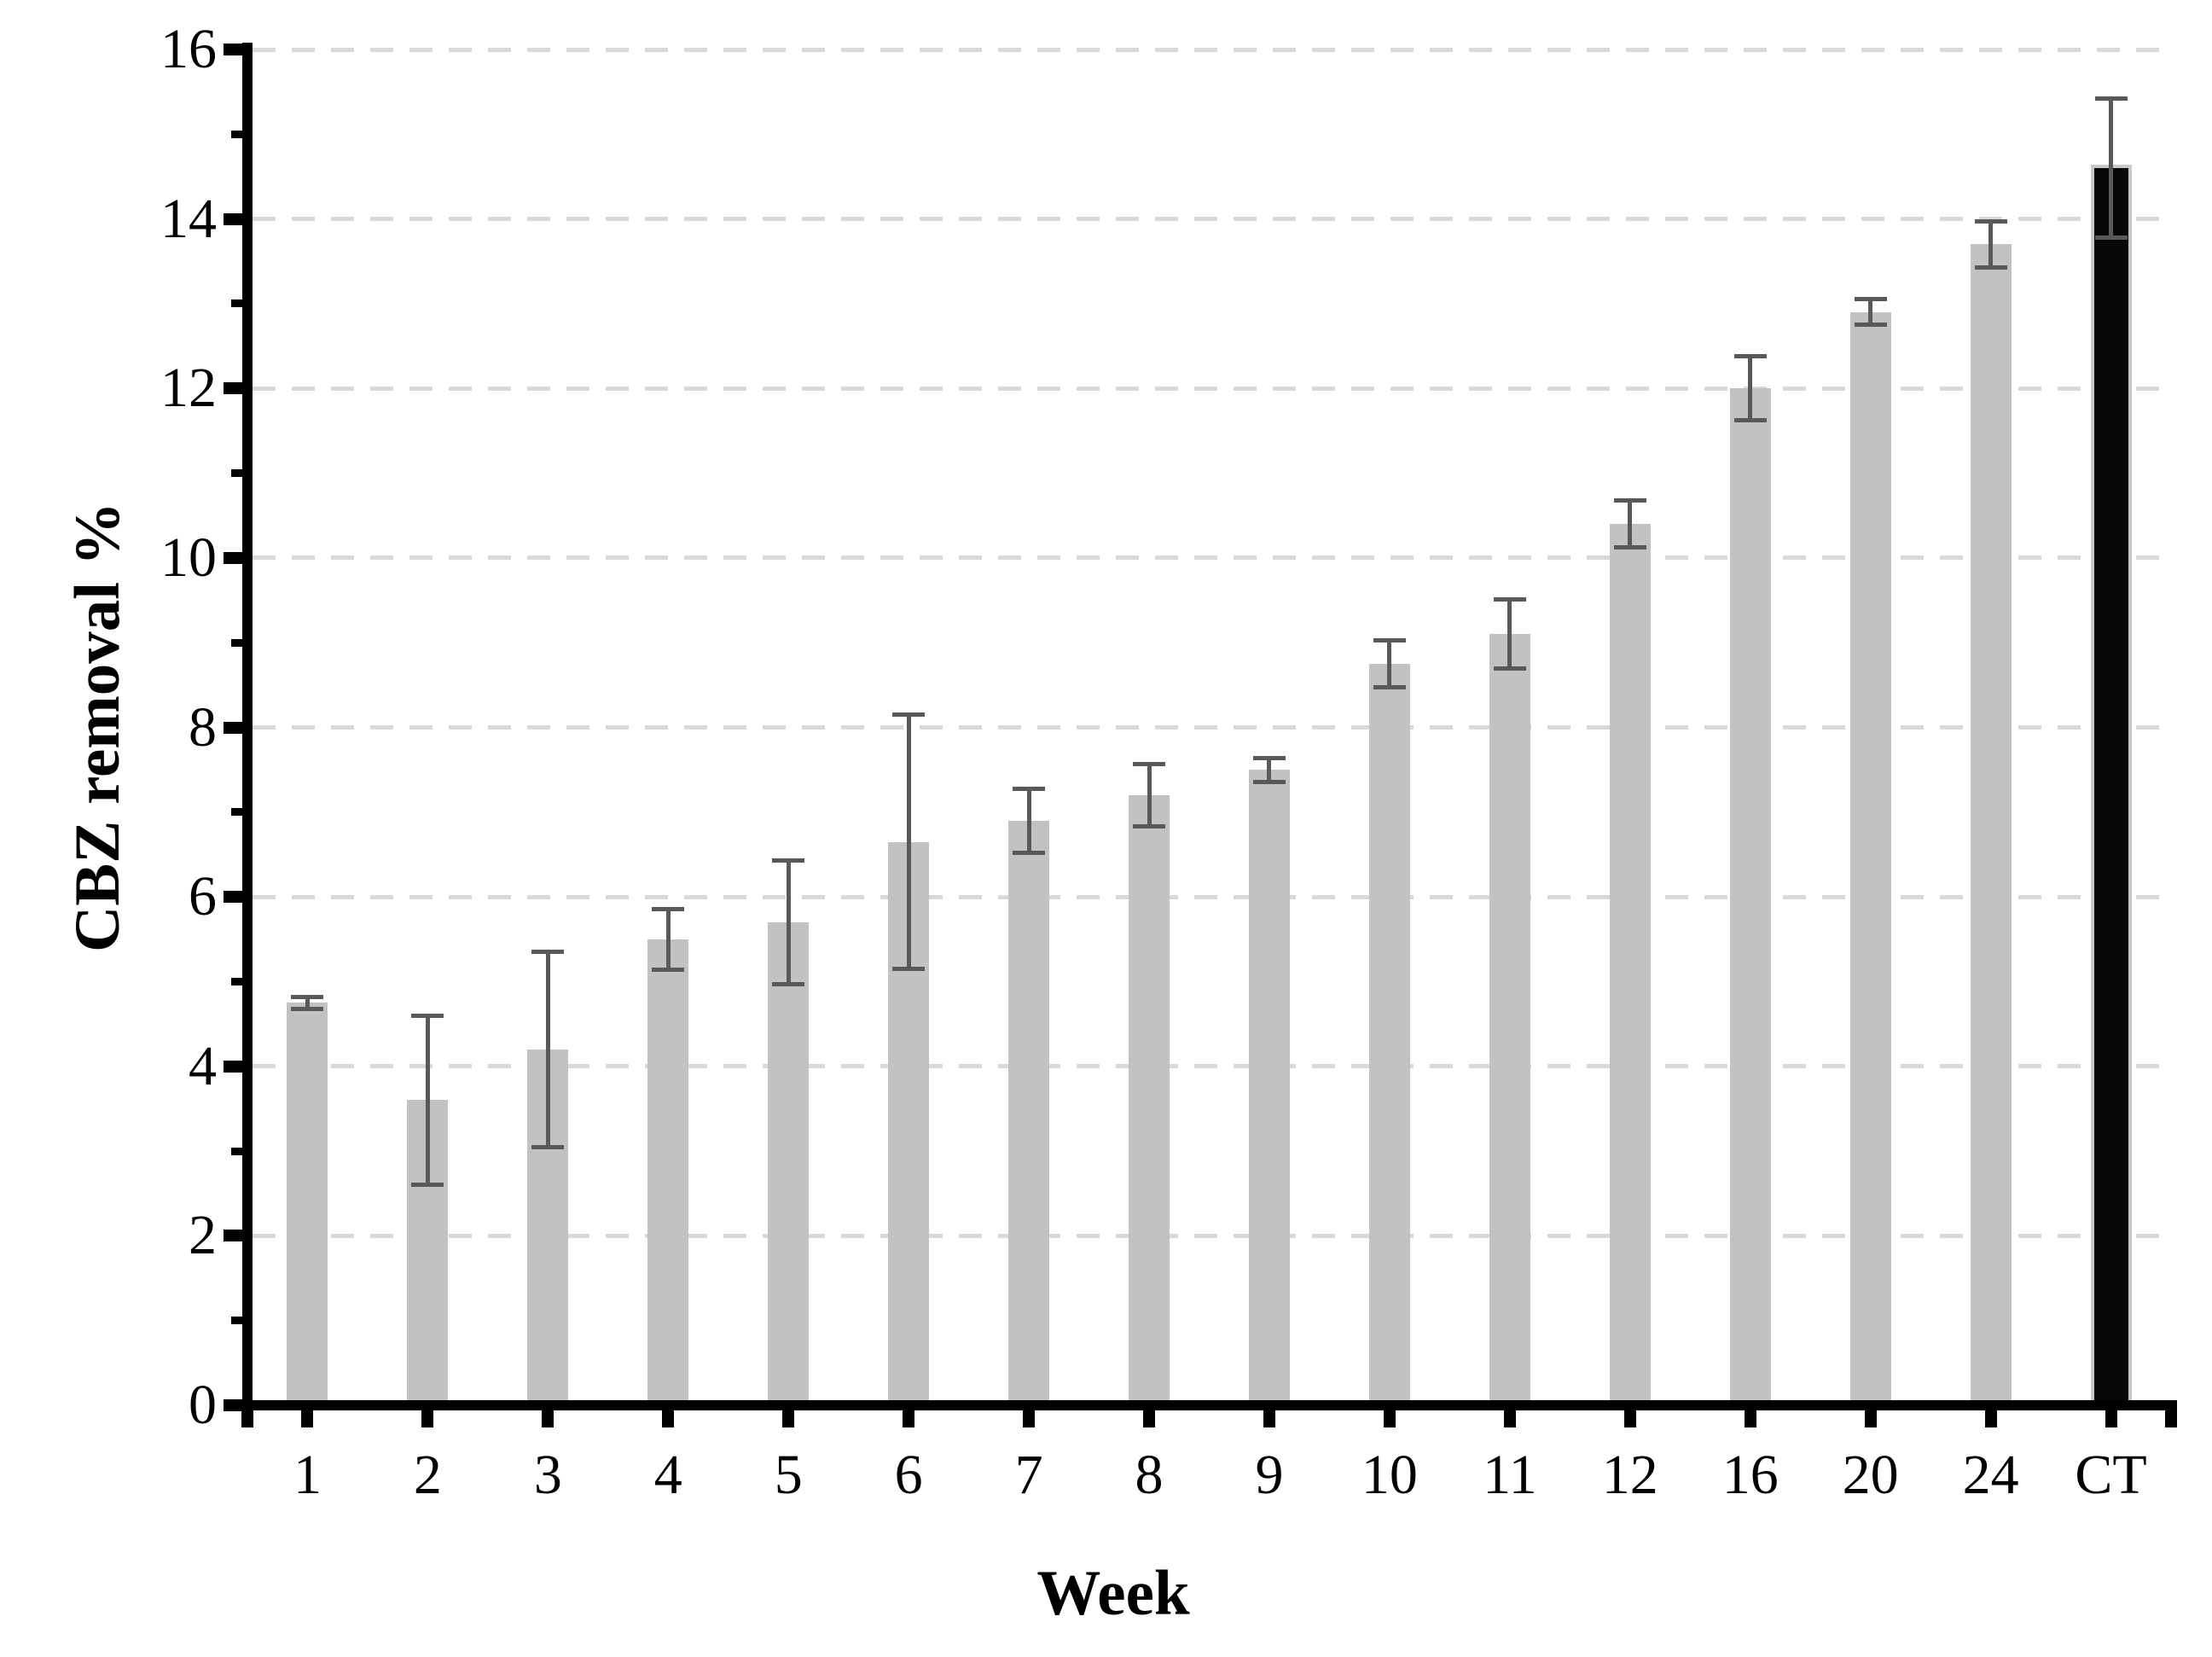  What do you see at coordinates (1629, 1475) in the screenshot?
I see `x-tick-label: 12` at bounding box center [1629, 1475].